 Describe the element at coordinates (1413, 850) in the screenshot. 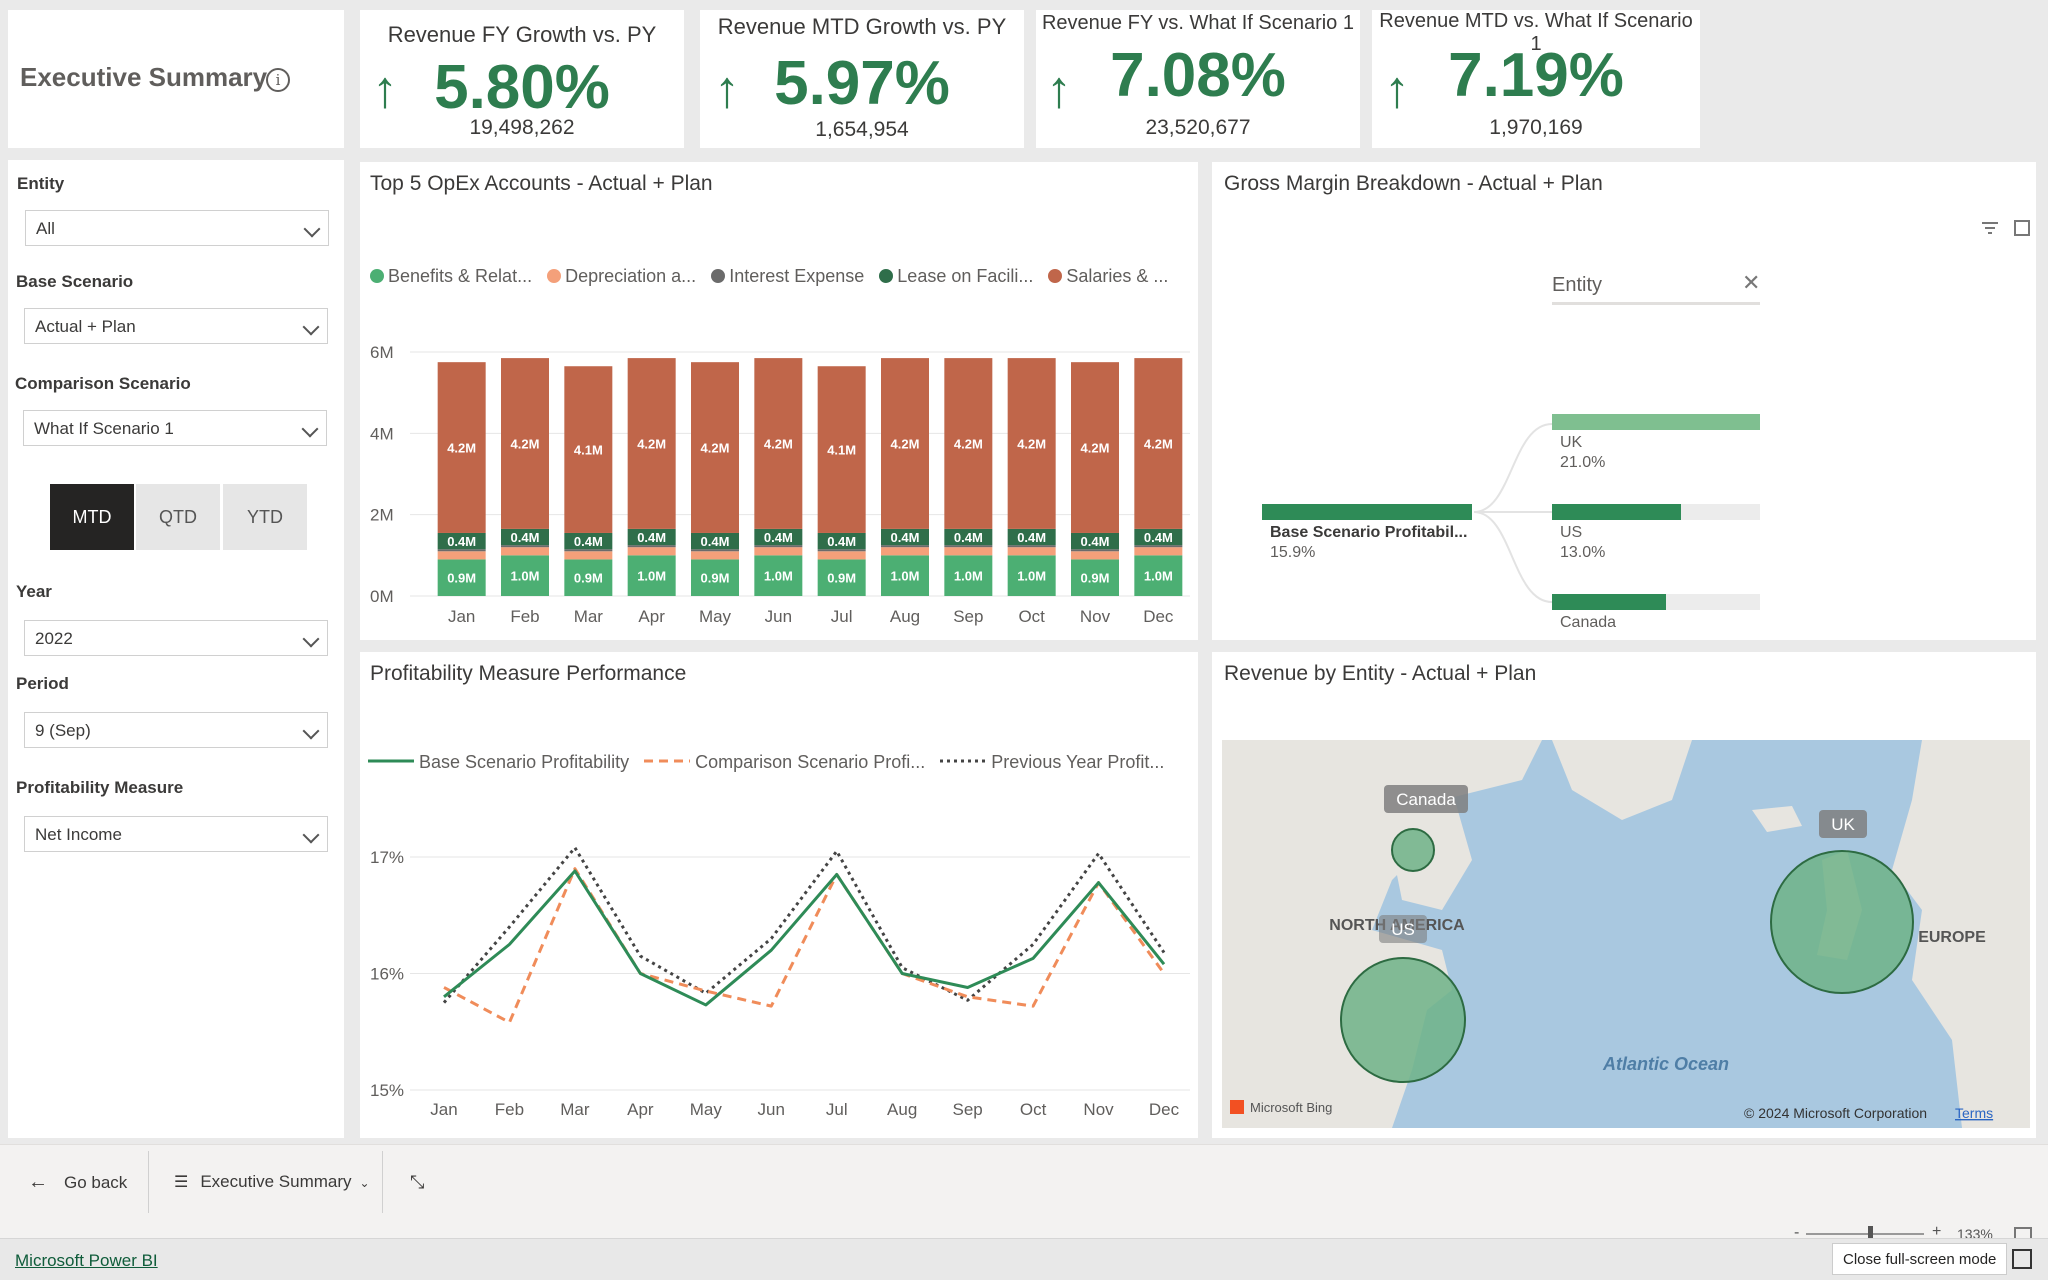

I see `map-bubble-canada` at that location.